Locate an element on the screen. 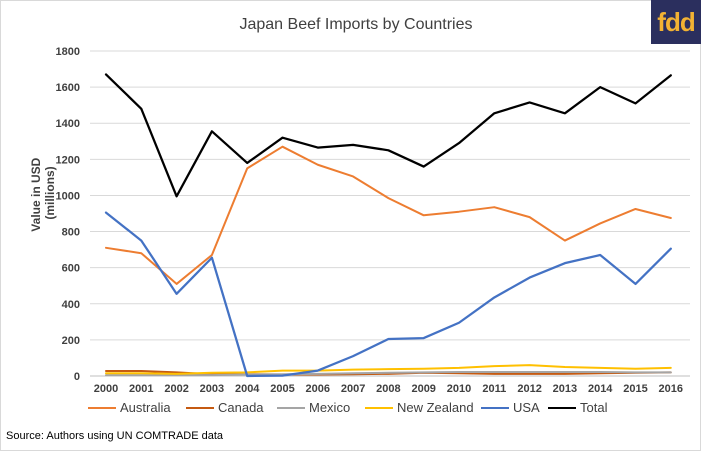 The image size is (701, 451). x-tick-label: 2013 is located at coordinates (565, 389).